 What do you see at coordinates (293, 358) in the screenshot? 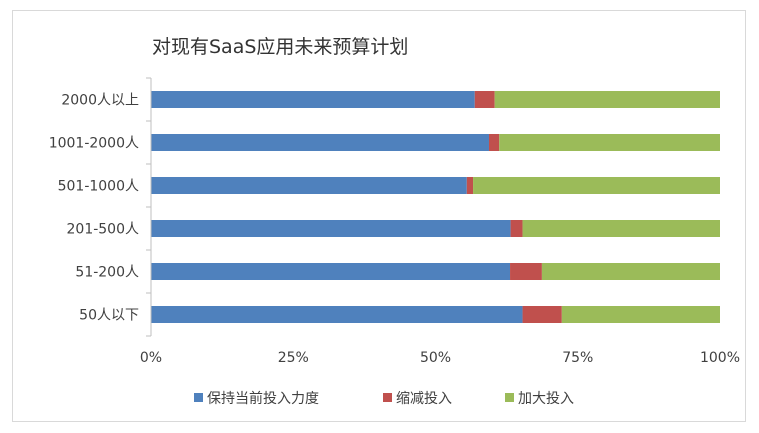
I see `x-tick-label: 25%` at bounding box center [293, 358].